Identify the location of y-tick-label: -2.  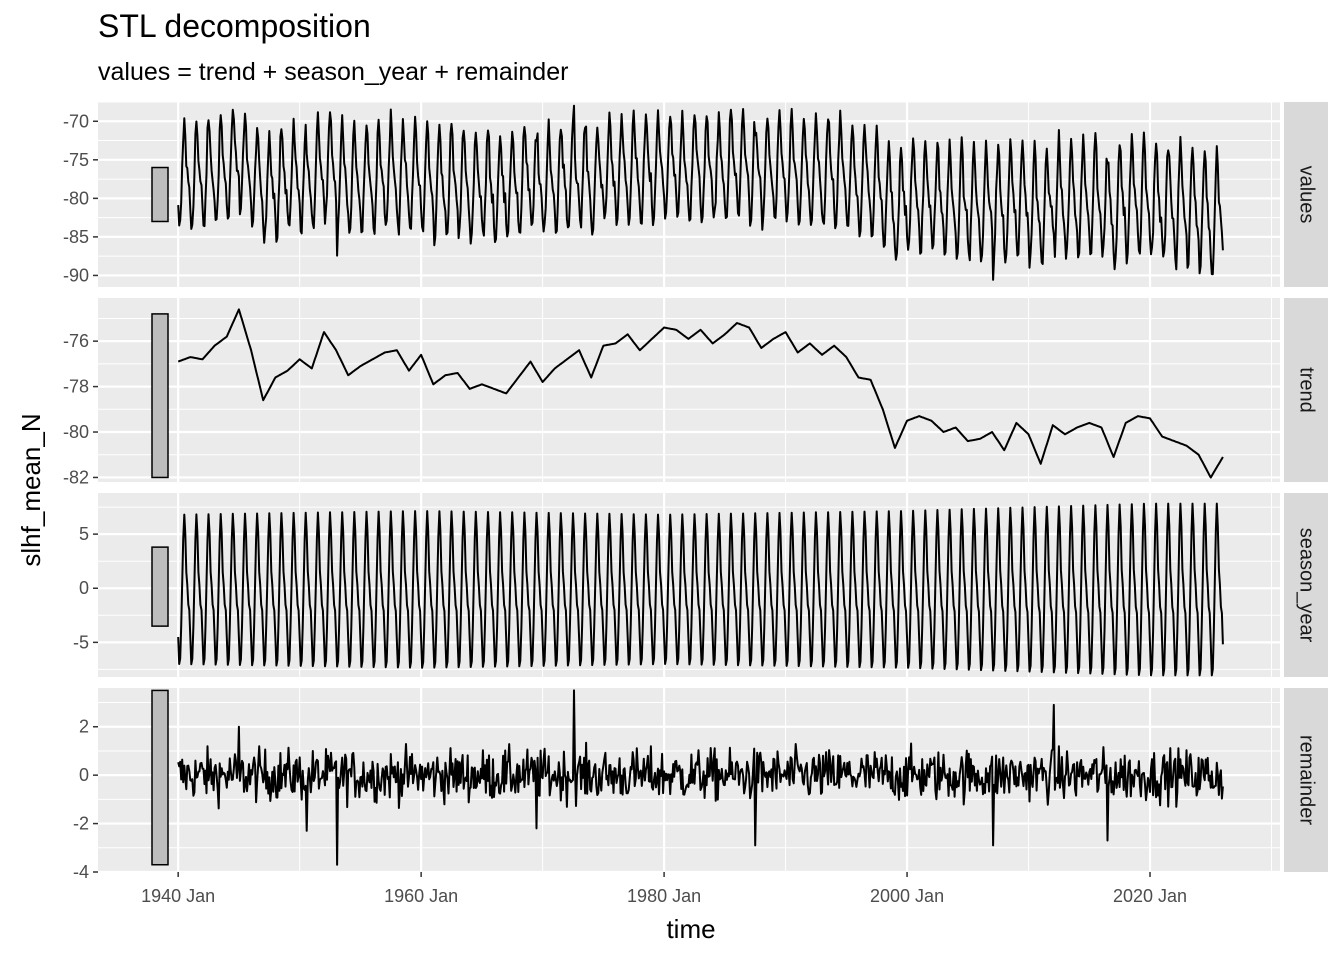
(81, 824).